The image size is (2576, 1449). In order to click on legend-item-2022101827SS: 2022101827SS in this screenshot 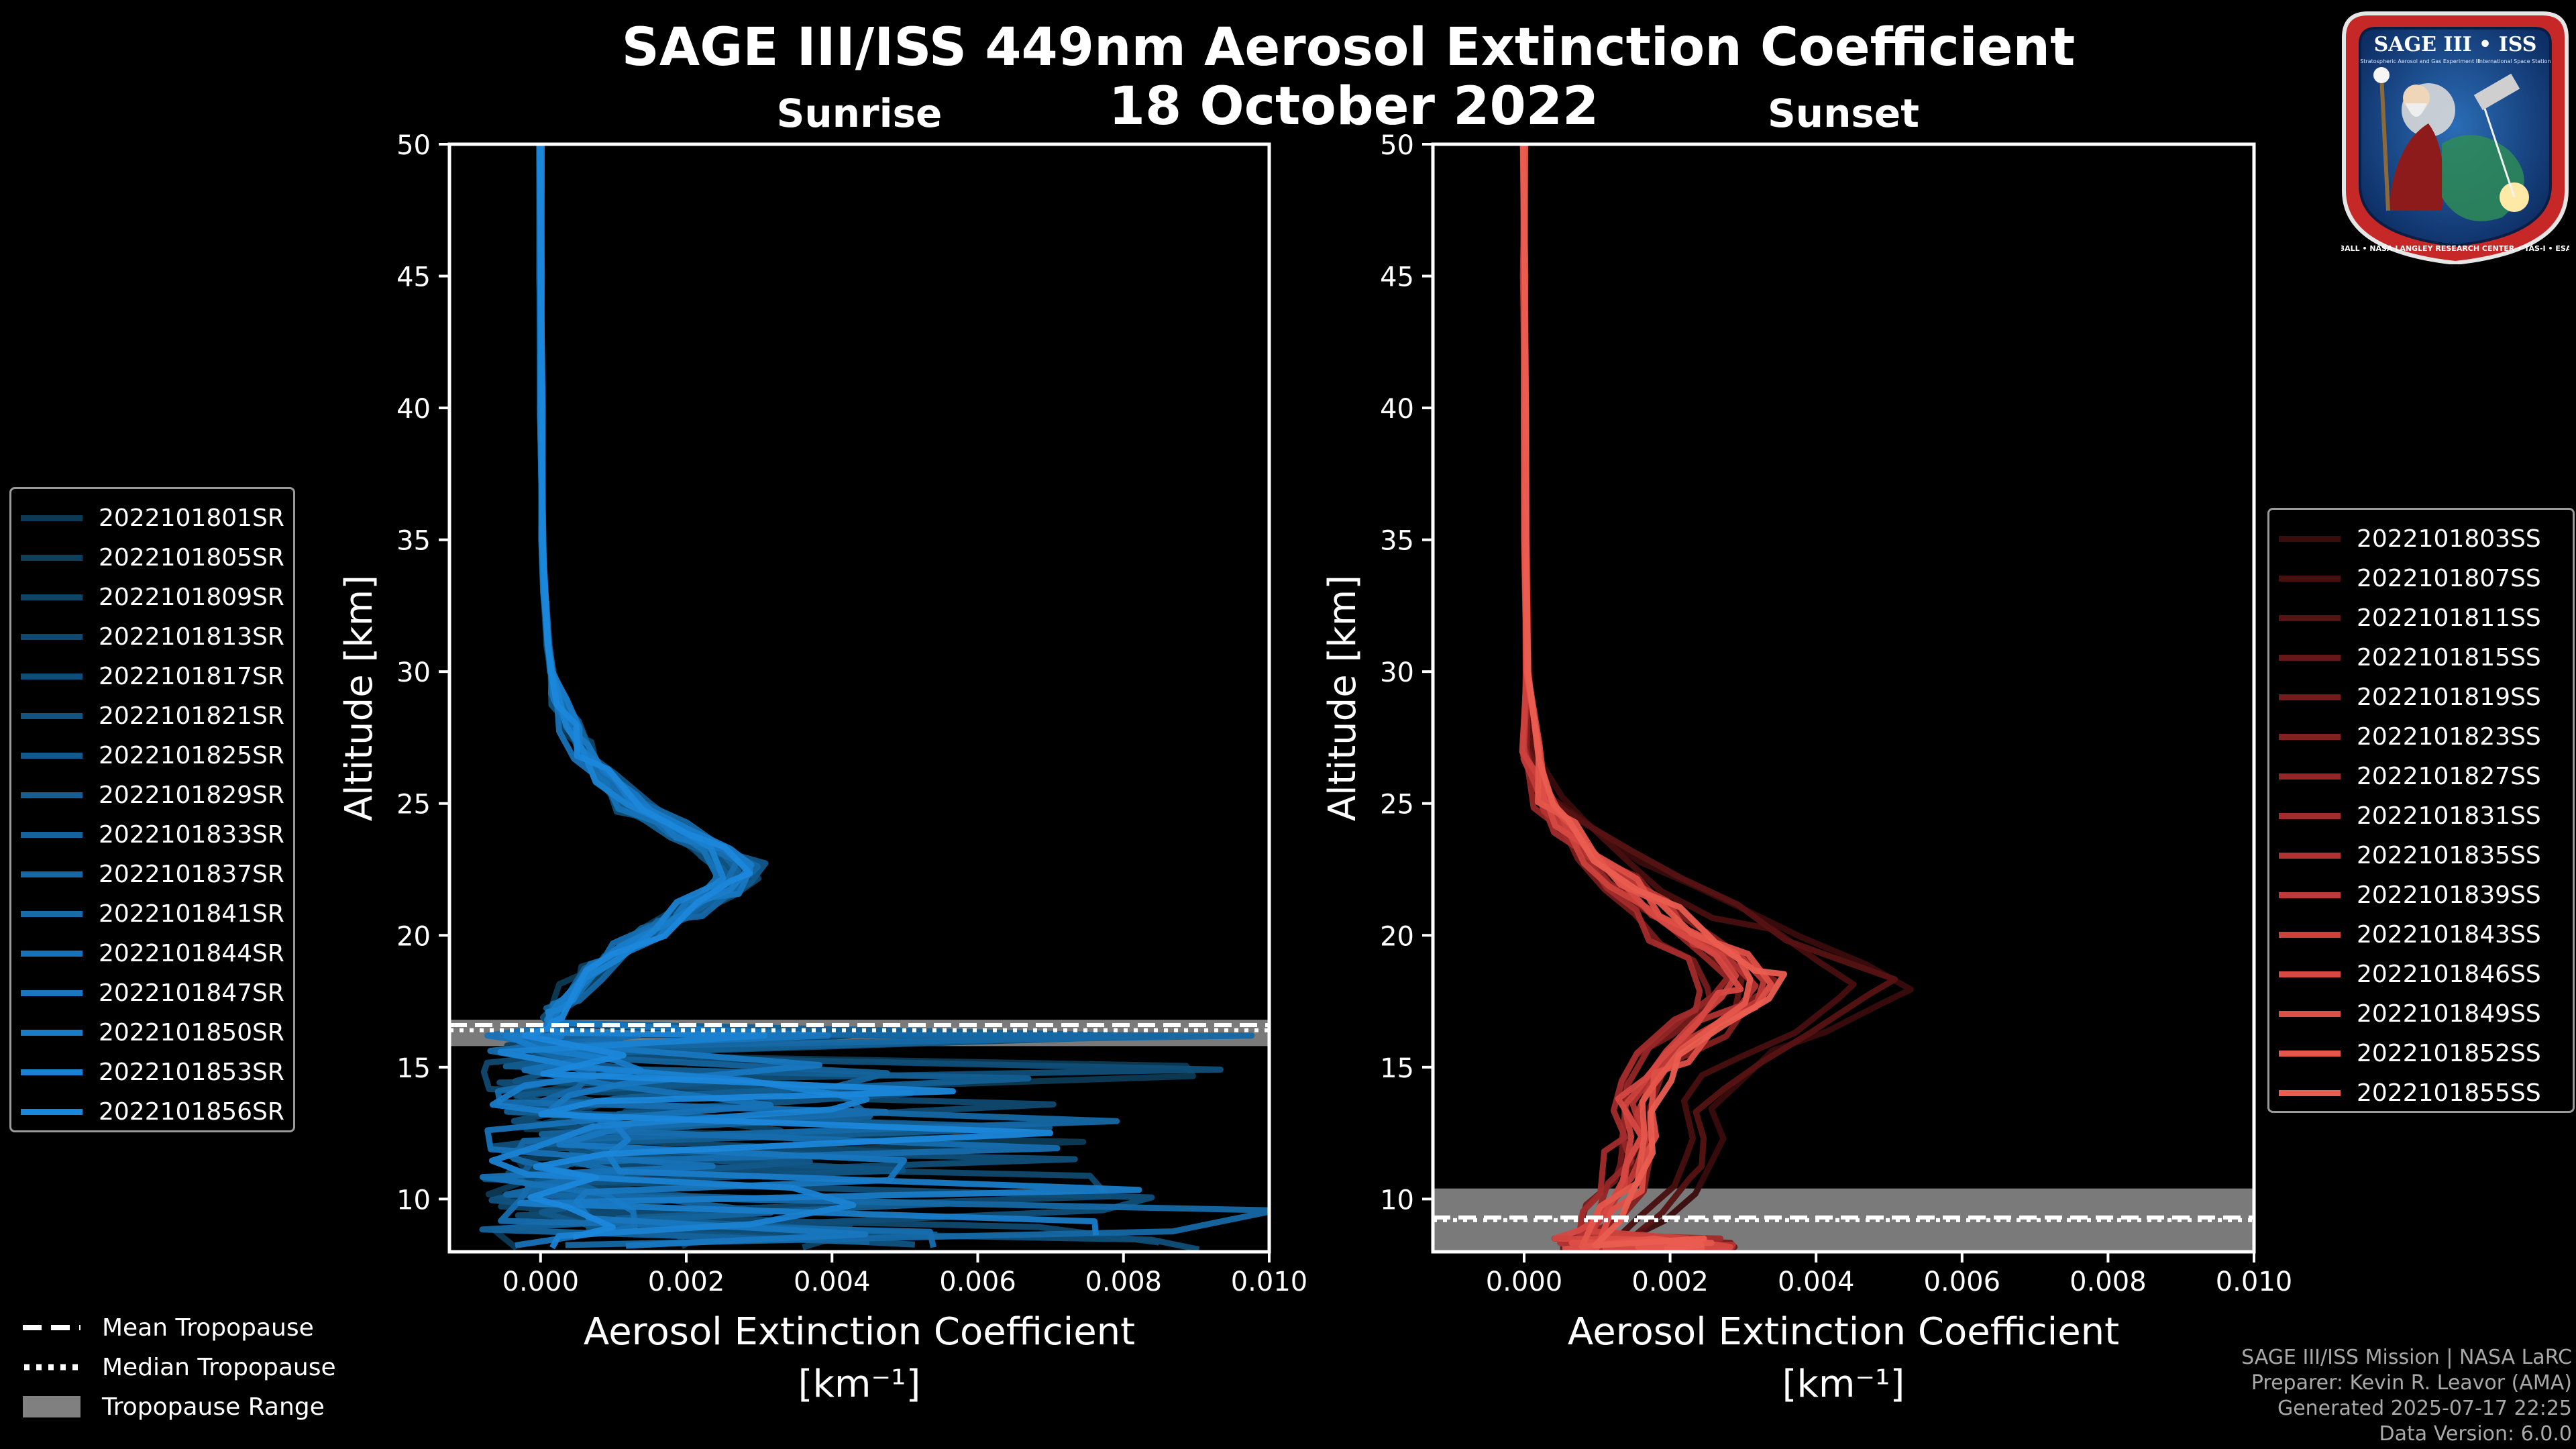, I will do `click(2405, 776)`.